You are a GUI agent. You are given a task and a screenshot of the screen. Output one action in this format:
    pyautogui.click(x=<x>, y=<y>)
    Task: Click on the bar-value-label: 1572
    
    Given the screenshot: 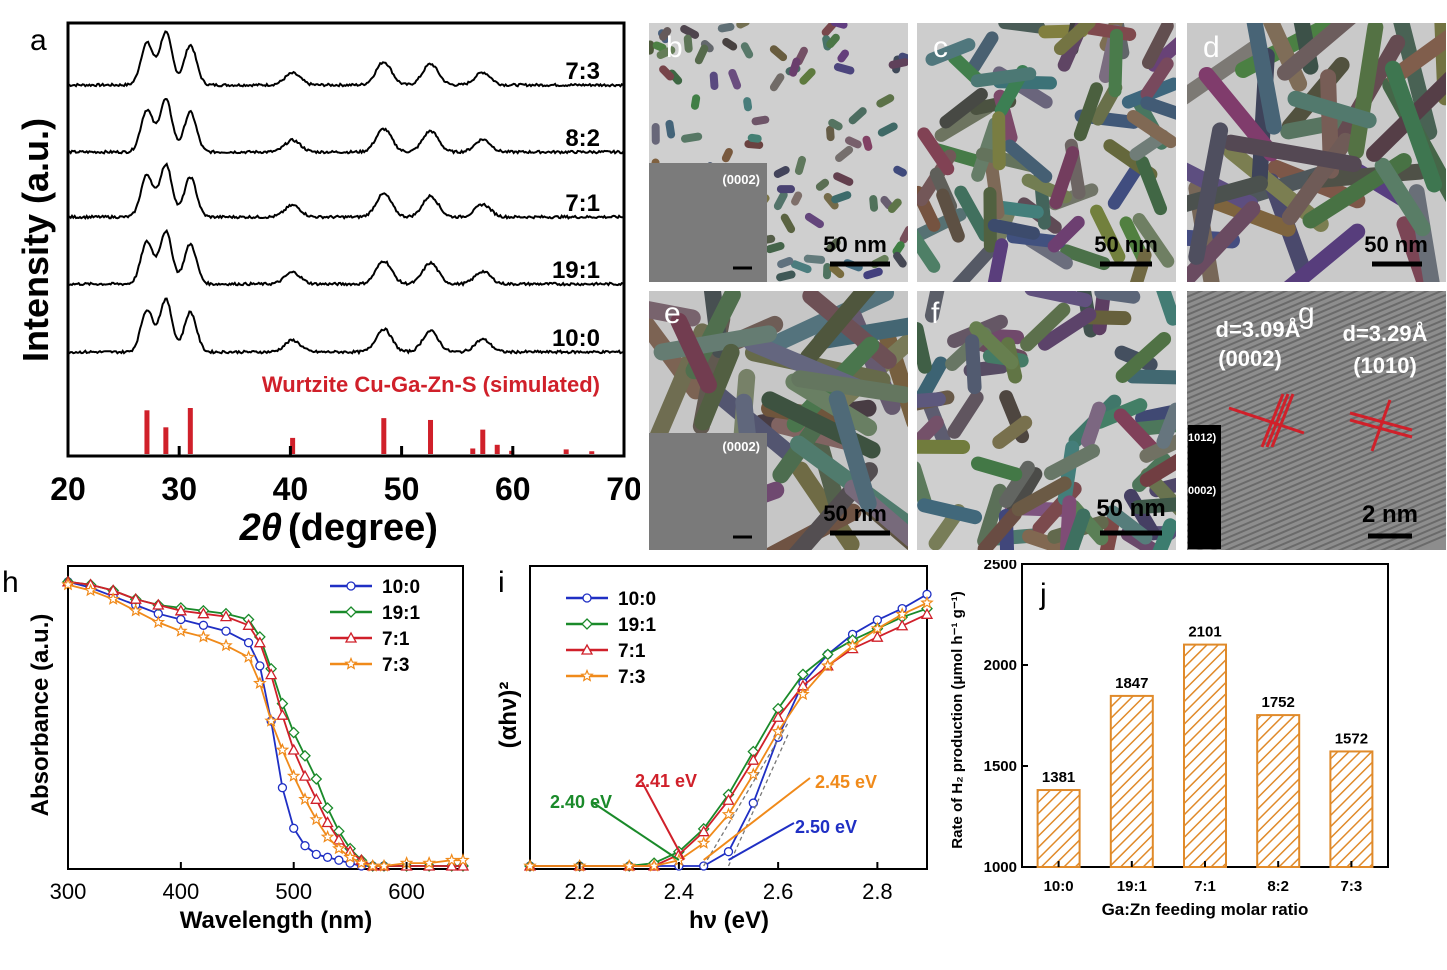 What is the action you would take?
    pyautogui.click(x=1351, y=738)
    